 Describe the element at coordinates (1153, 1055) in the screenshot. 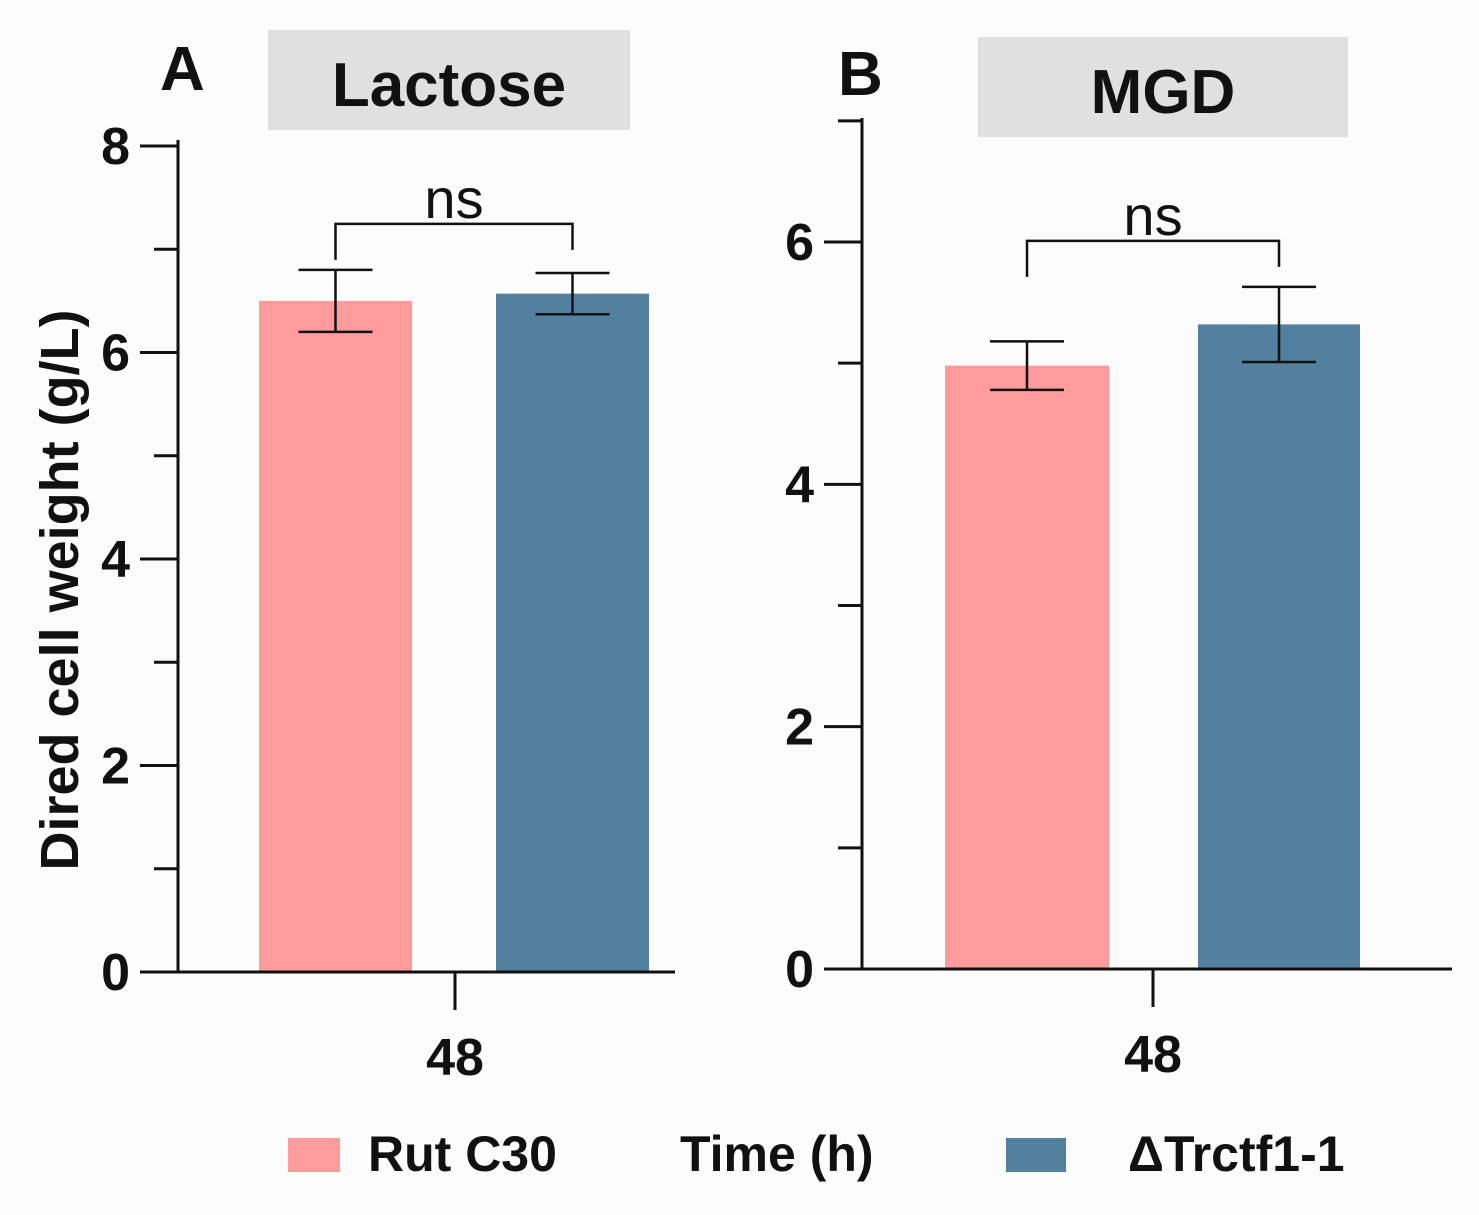

I see `panel-b-x-tick-label: 48` at that location.